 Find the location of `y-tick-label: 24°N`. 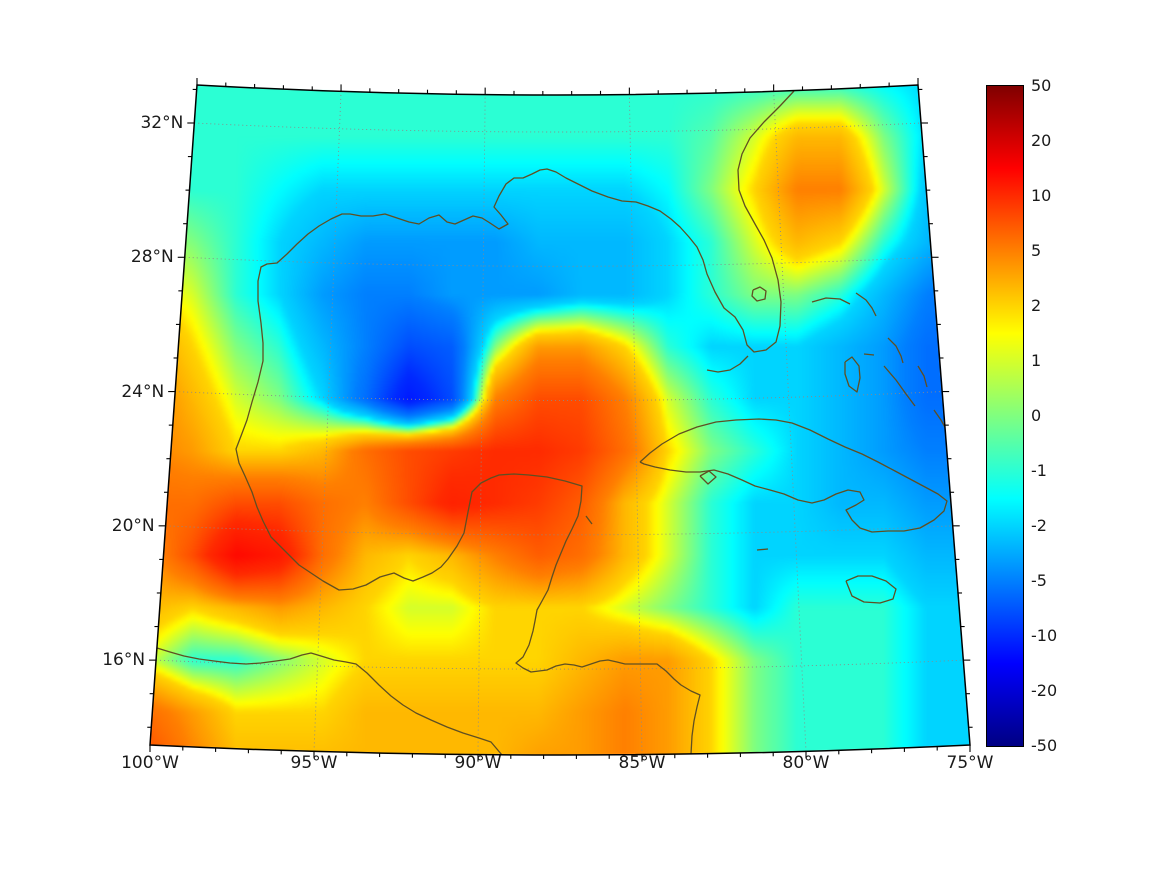

y-tick-label: 24°N is located at coordinates (143, 391).